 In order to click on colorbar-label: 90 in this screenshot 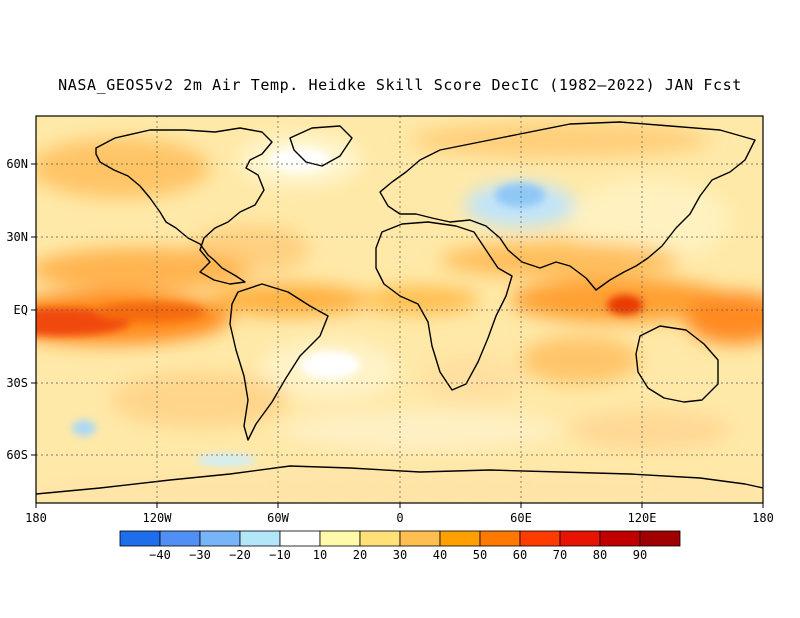, I will do `click(640, 555)`.